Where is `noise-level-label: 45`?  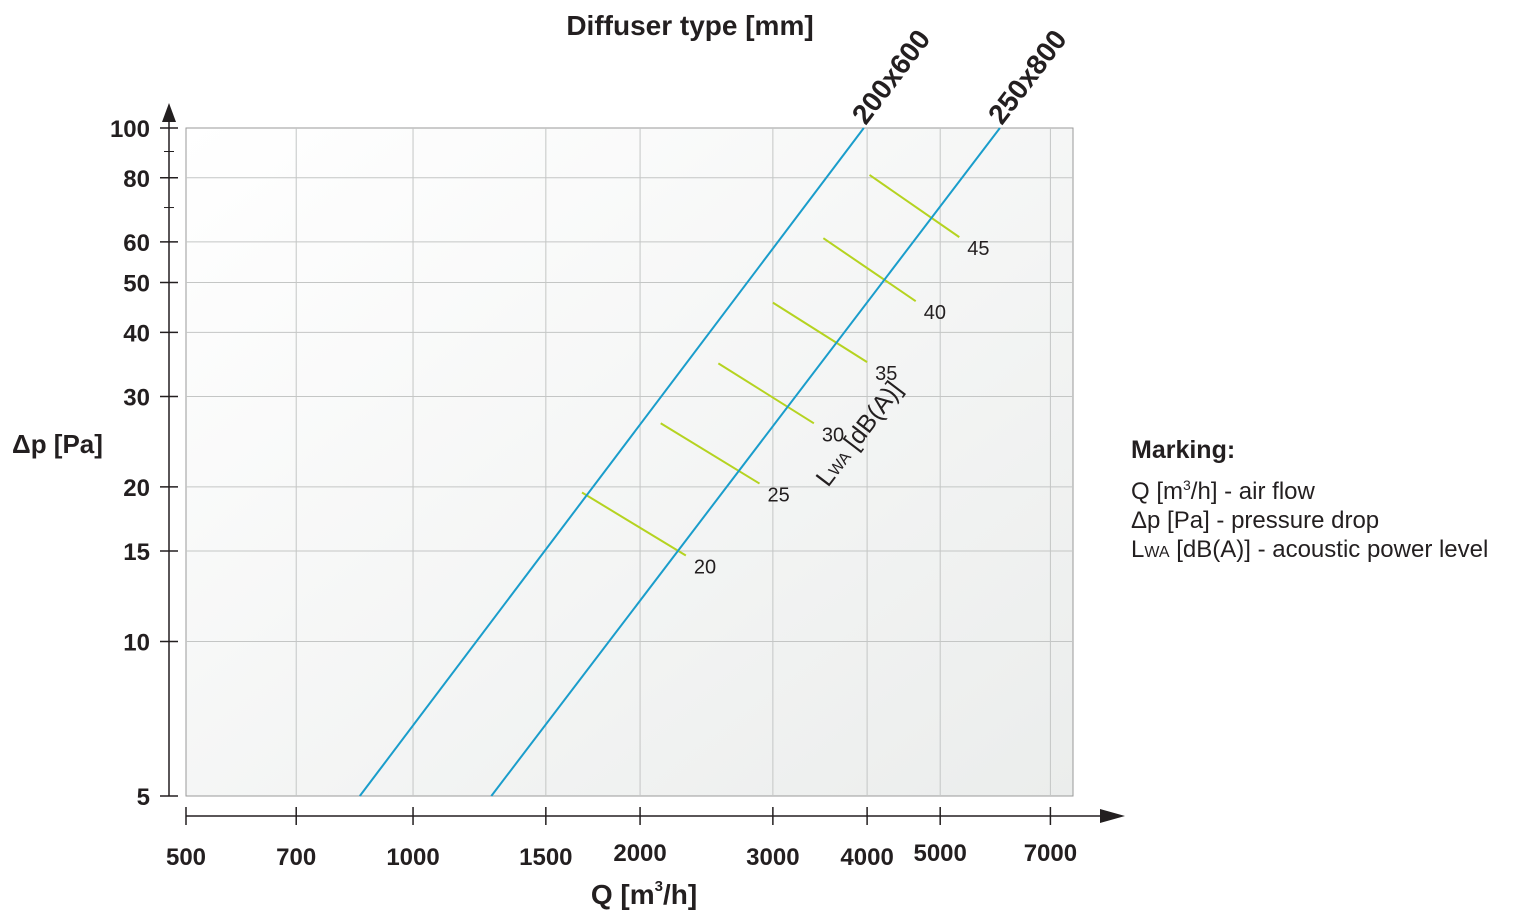
noise-level-label: 45 is located at coordinates (978, 249).